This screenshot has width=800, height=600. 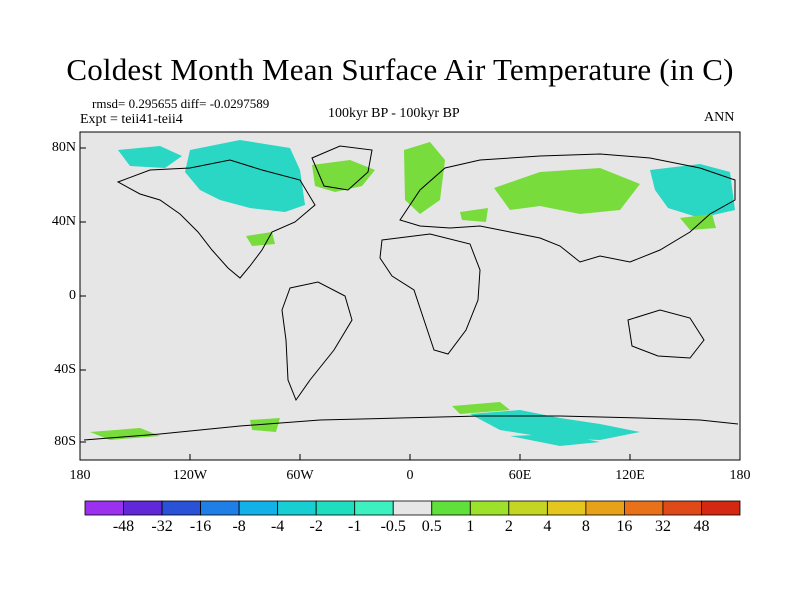 I want to click on lon-tick-120w: 120W, so click(x=190, y=475).